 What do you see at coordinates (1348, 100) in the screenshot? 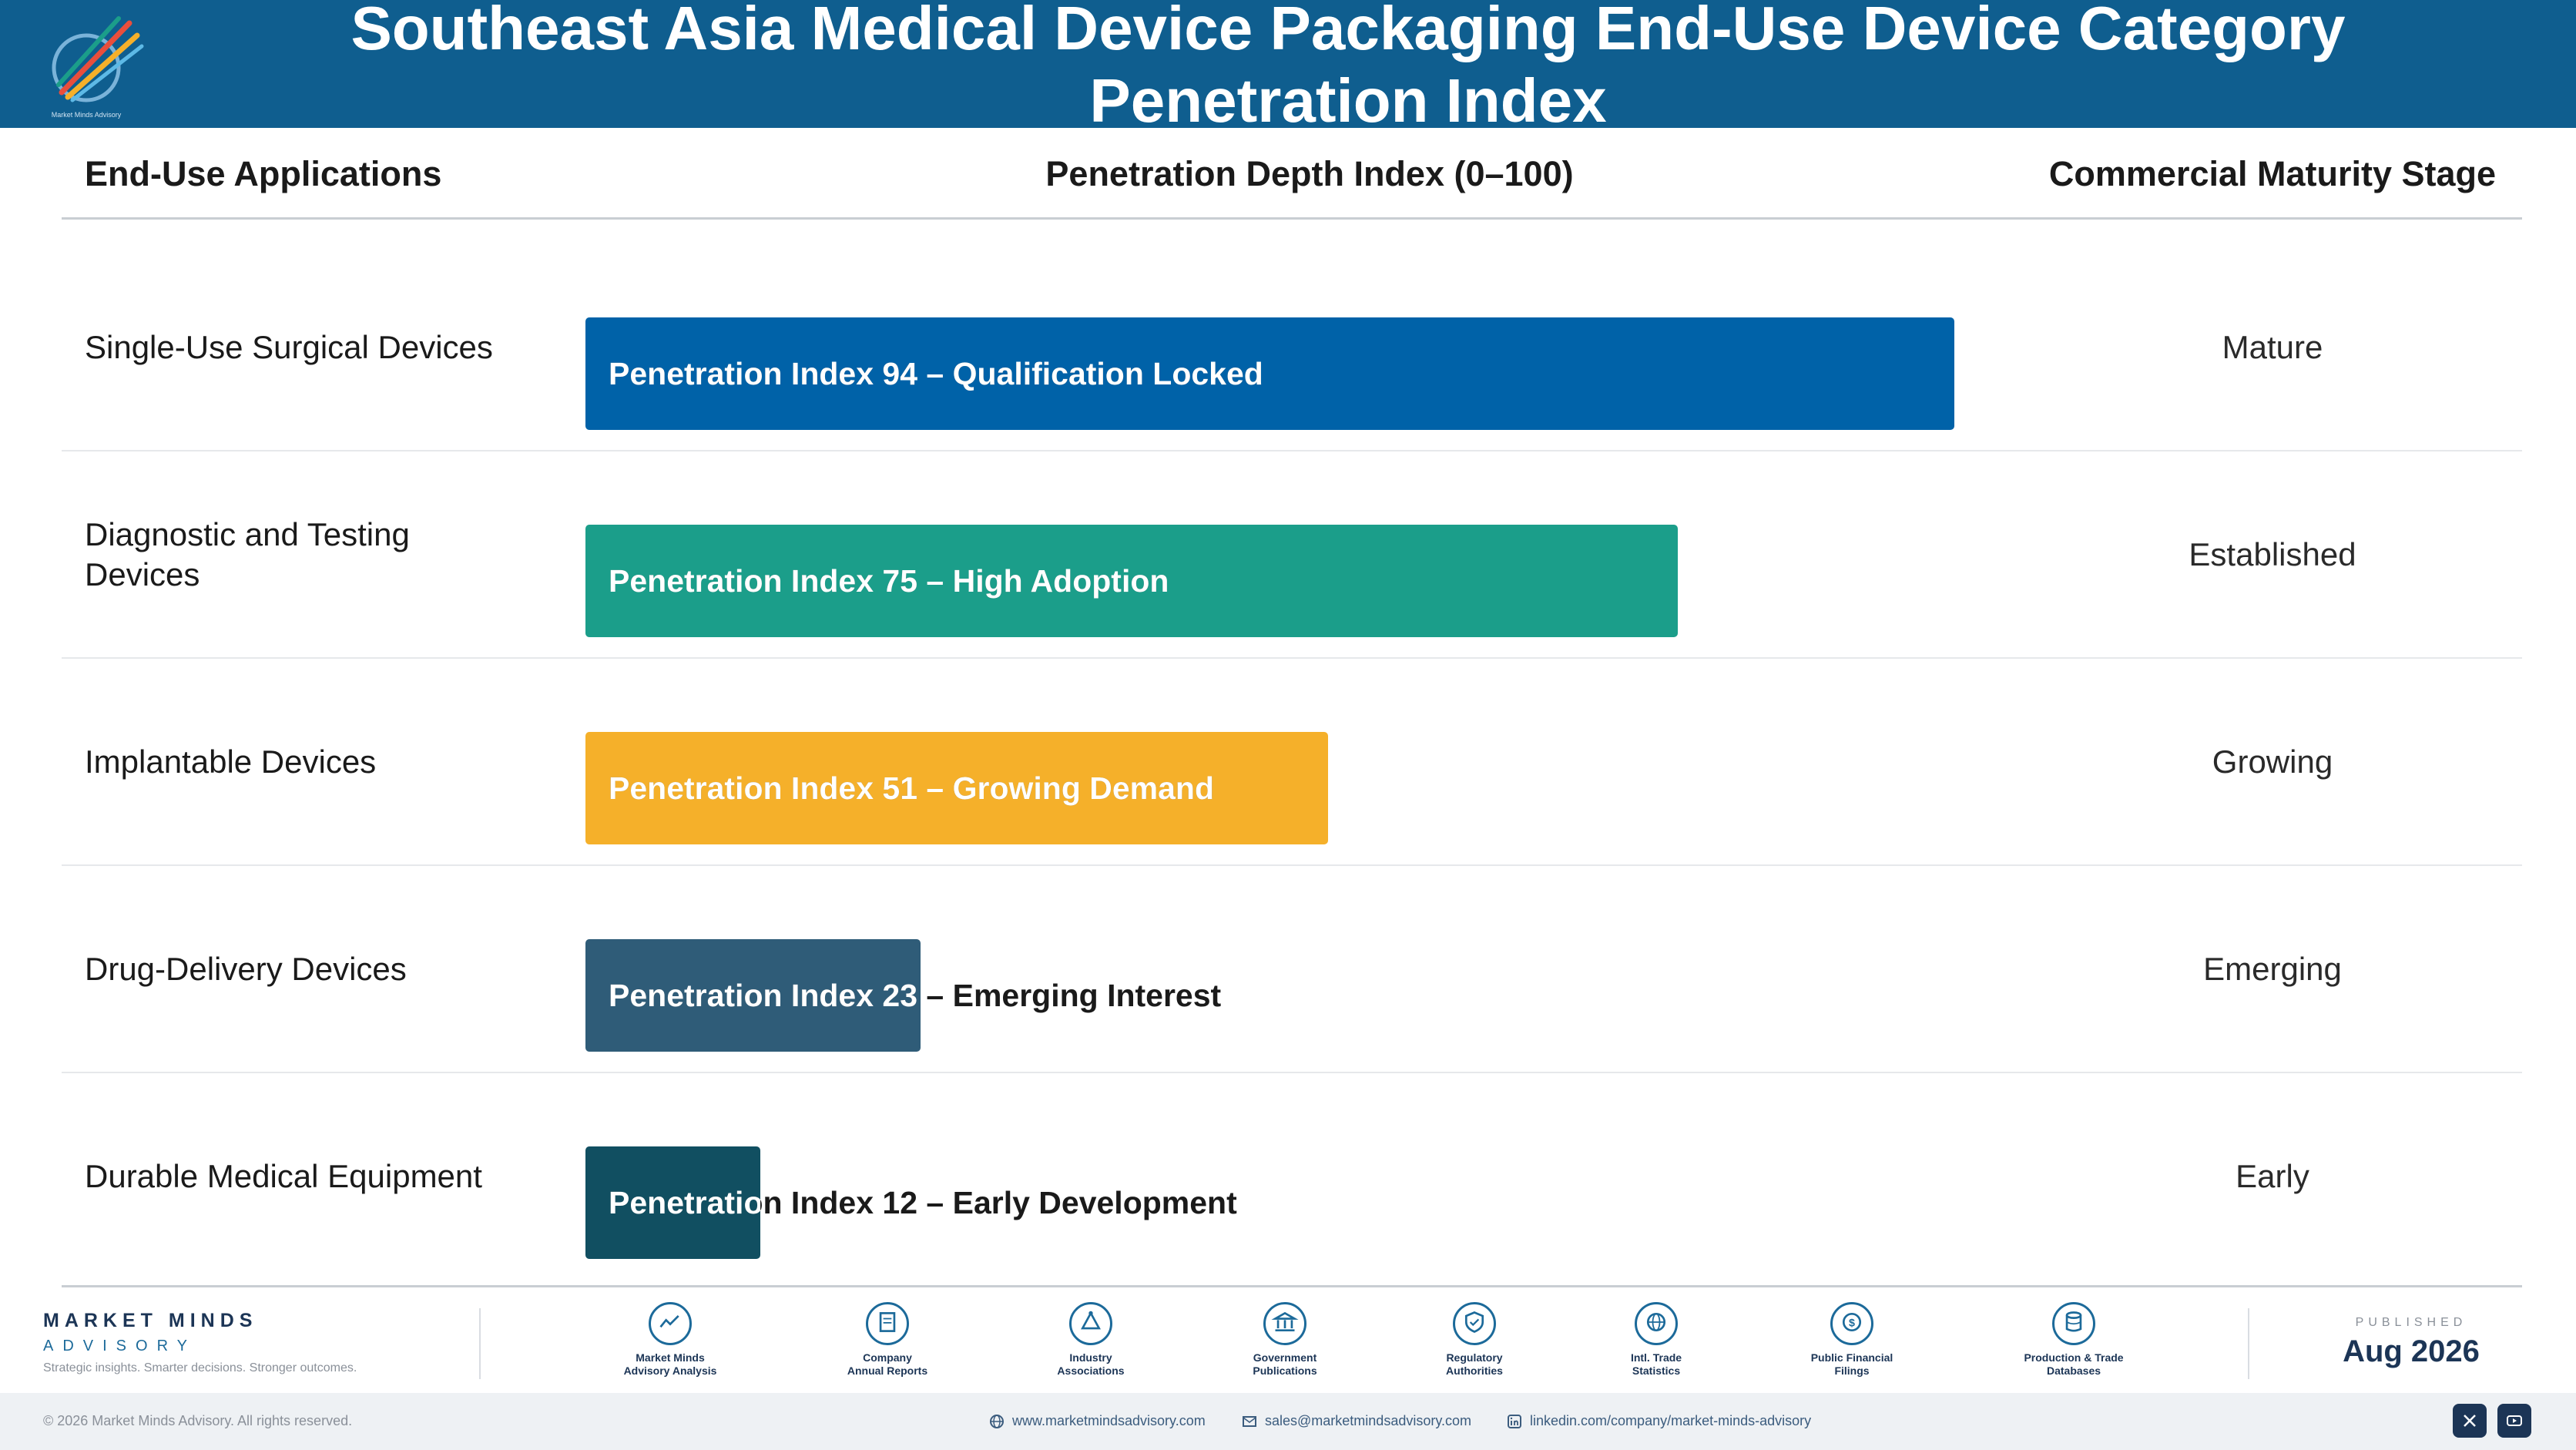
I see `title-line-2: Penetration Index` at bounding box center [1348, 100].